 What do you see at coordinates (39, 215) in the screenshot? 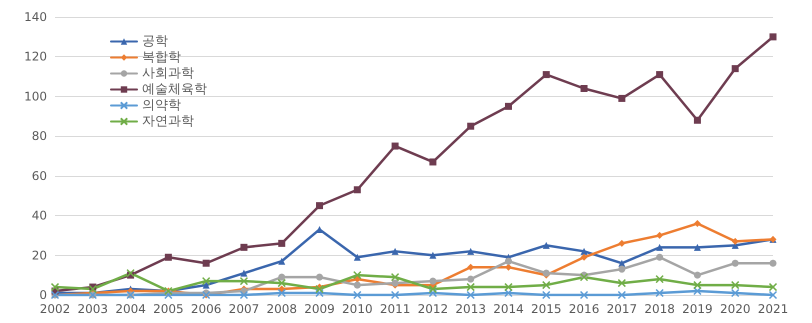
I see `y-tick-label: 40` at bounding box center [39, 215].